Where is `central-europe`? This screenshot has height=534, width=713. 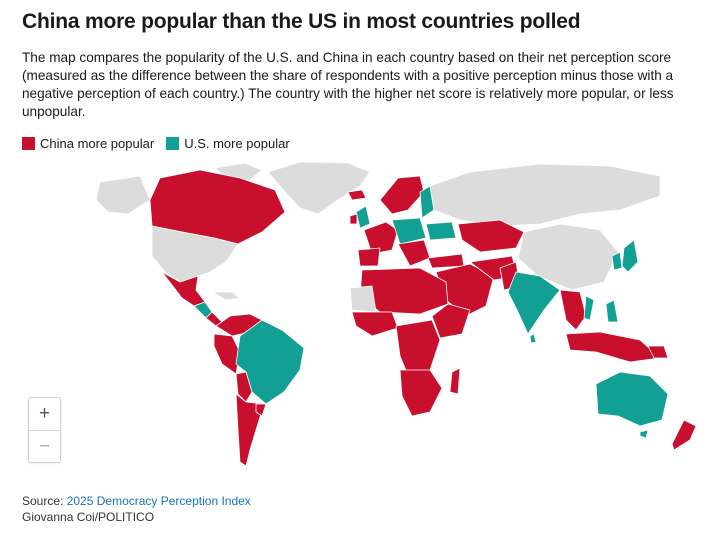 central-europe is located at coordinates (409, 231).